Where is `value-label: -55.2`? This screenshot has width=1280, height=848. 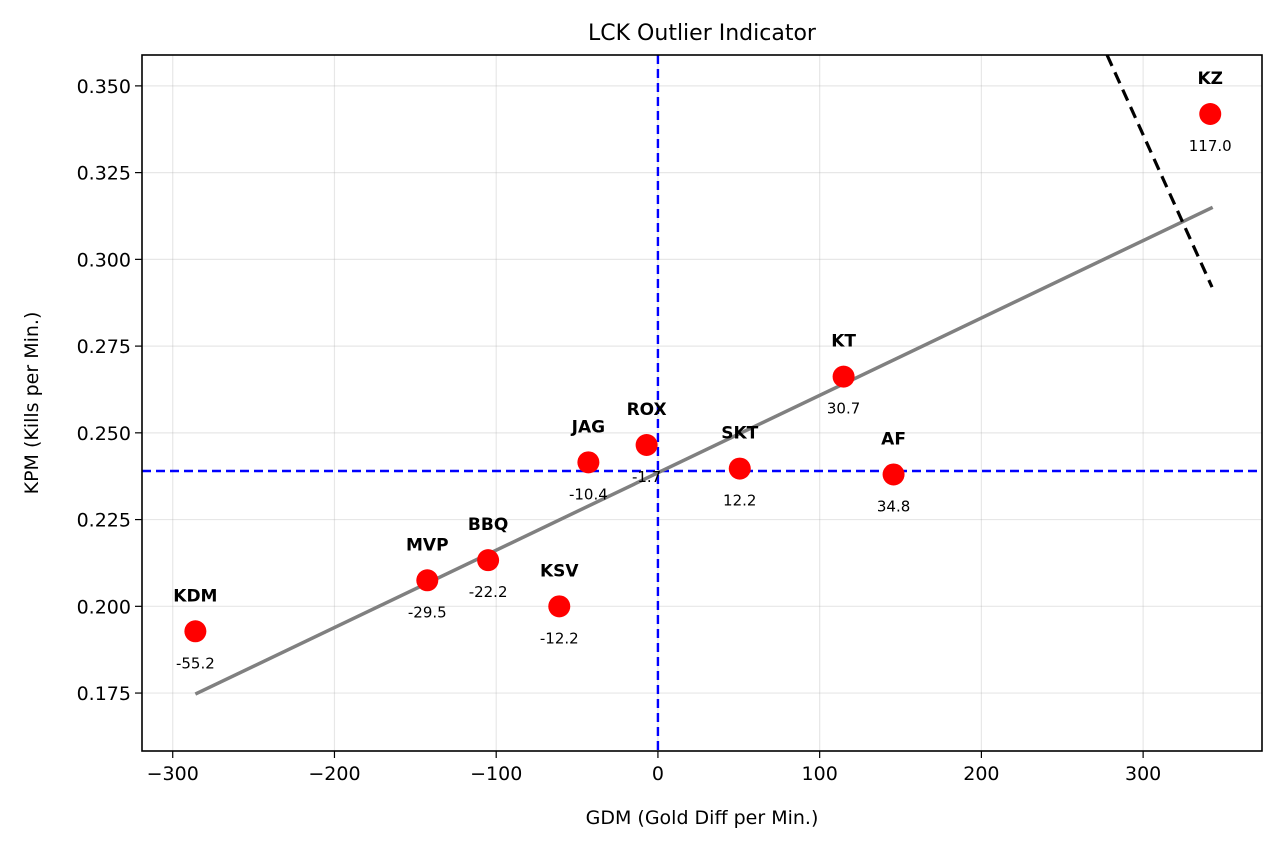
value-label: -55.2 is located at coordinates (195, 663).